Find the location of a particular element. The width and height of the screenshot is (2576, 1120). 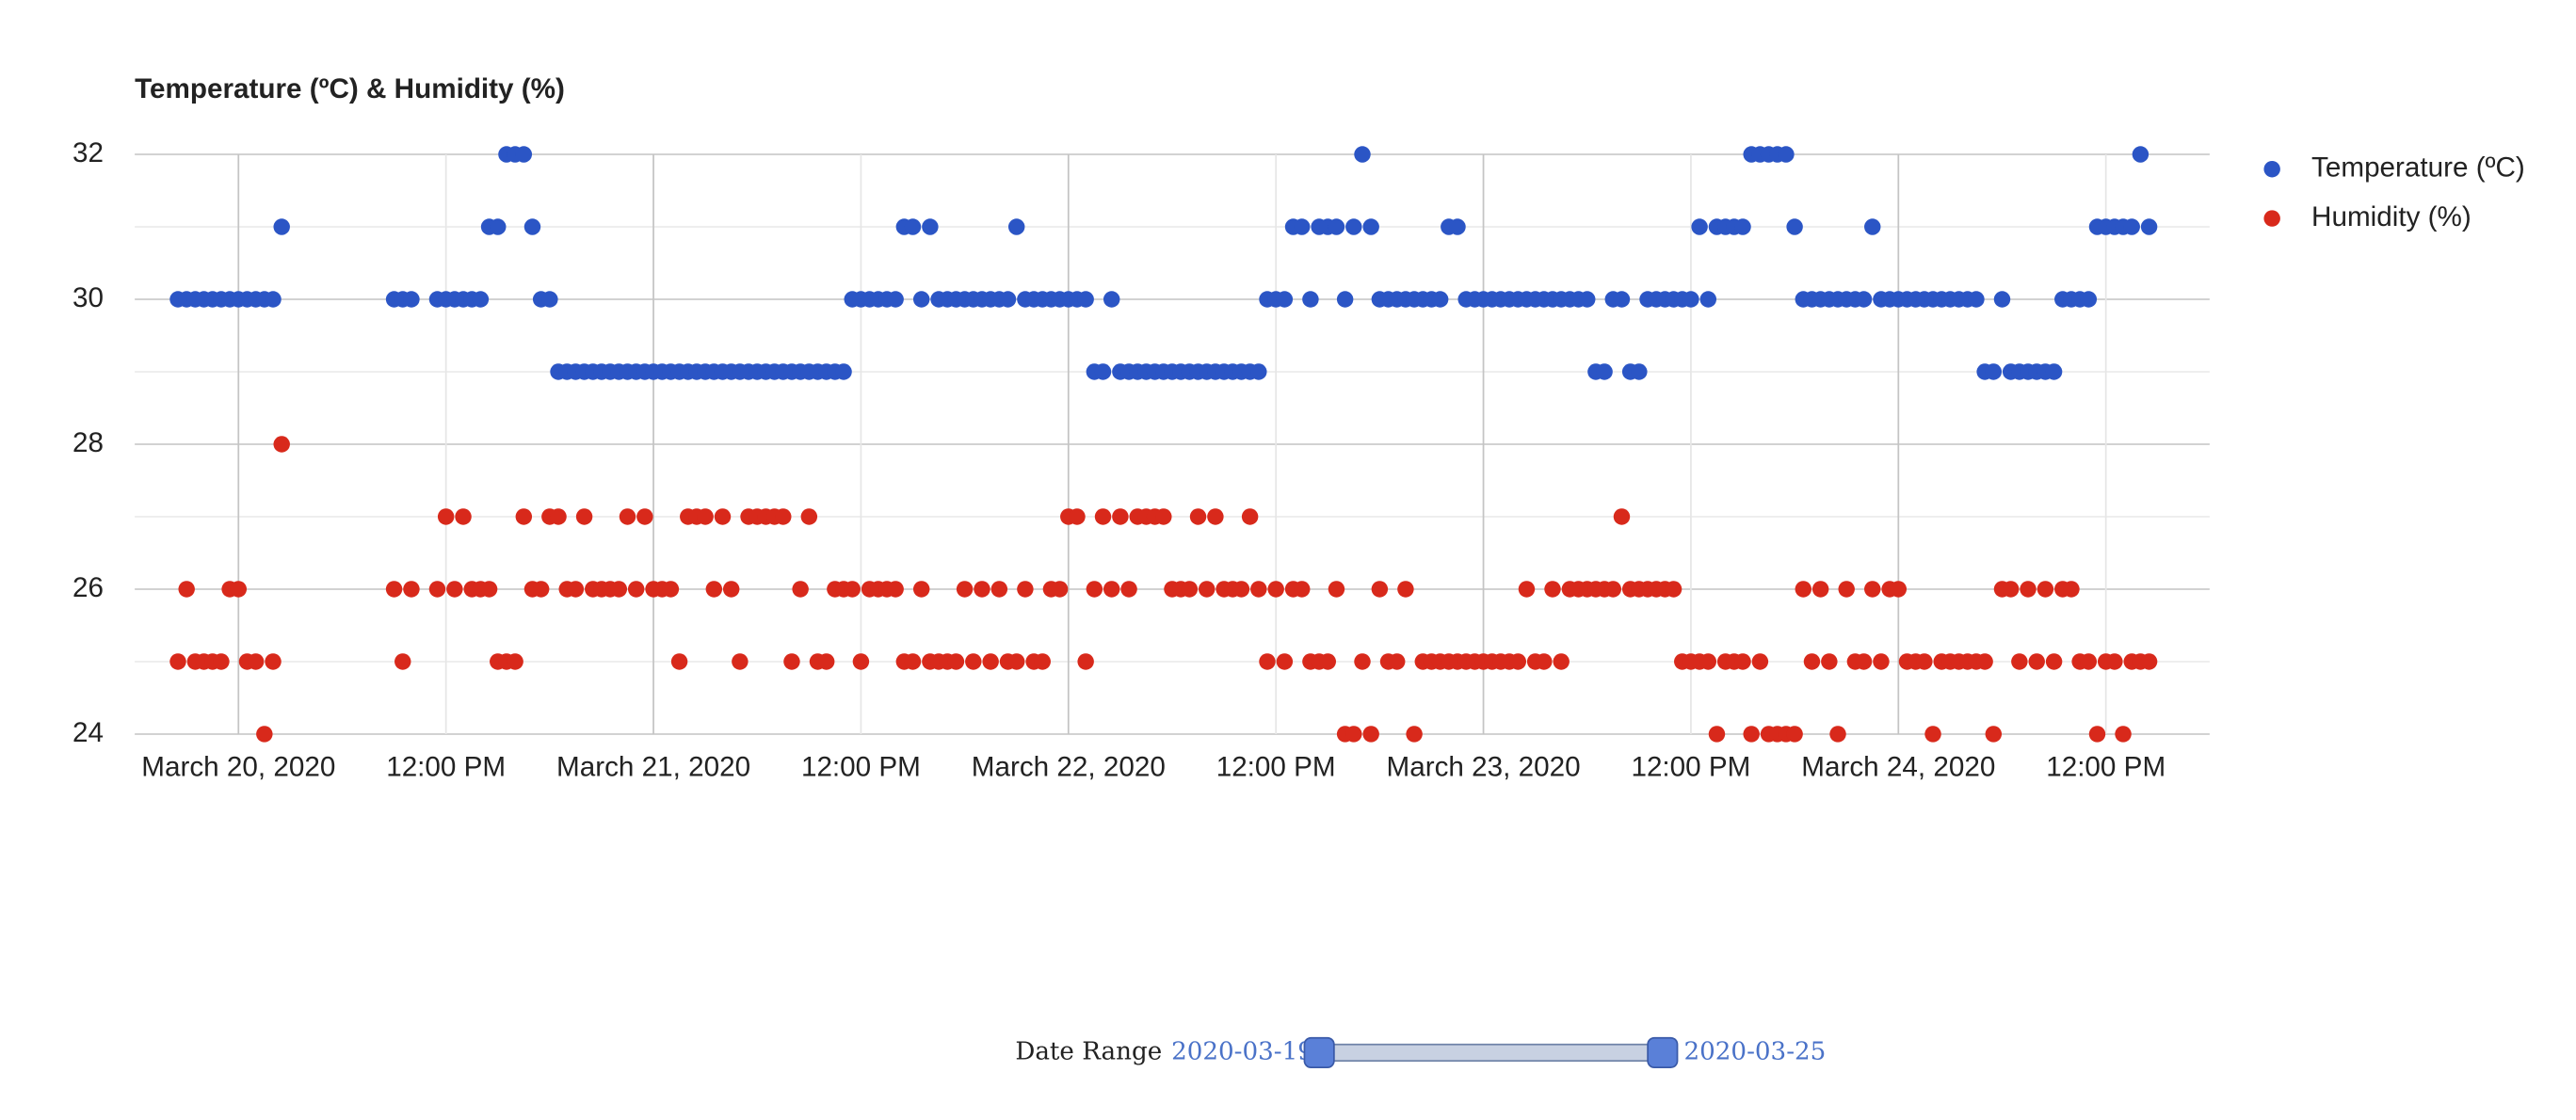

x-tick-label: March 20, 2020 is located at coordinates (238, 766).